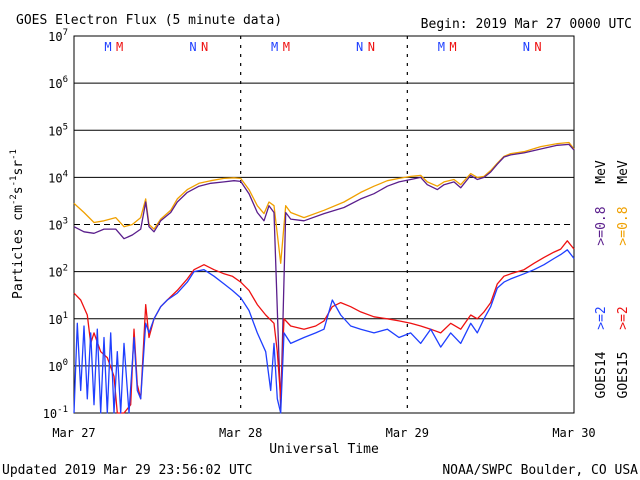 The image size is (640, 480). What do you see at coordinates (623, 172) in the screenshot?
I see `legend-mev-bottom: MeV` at bounding box center [623, 172].